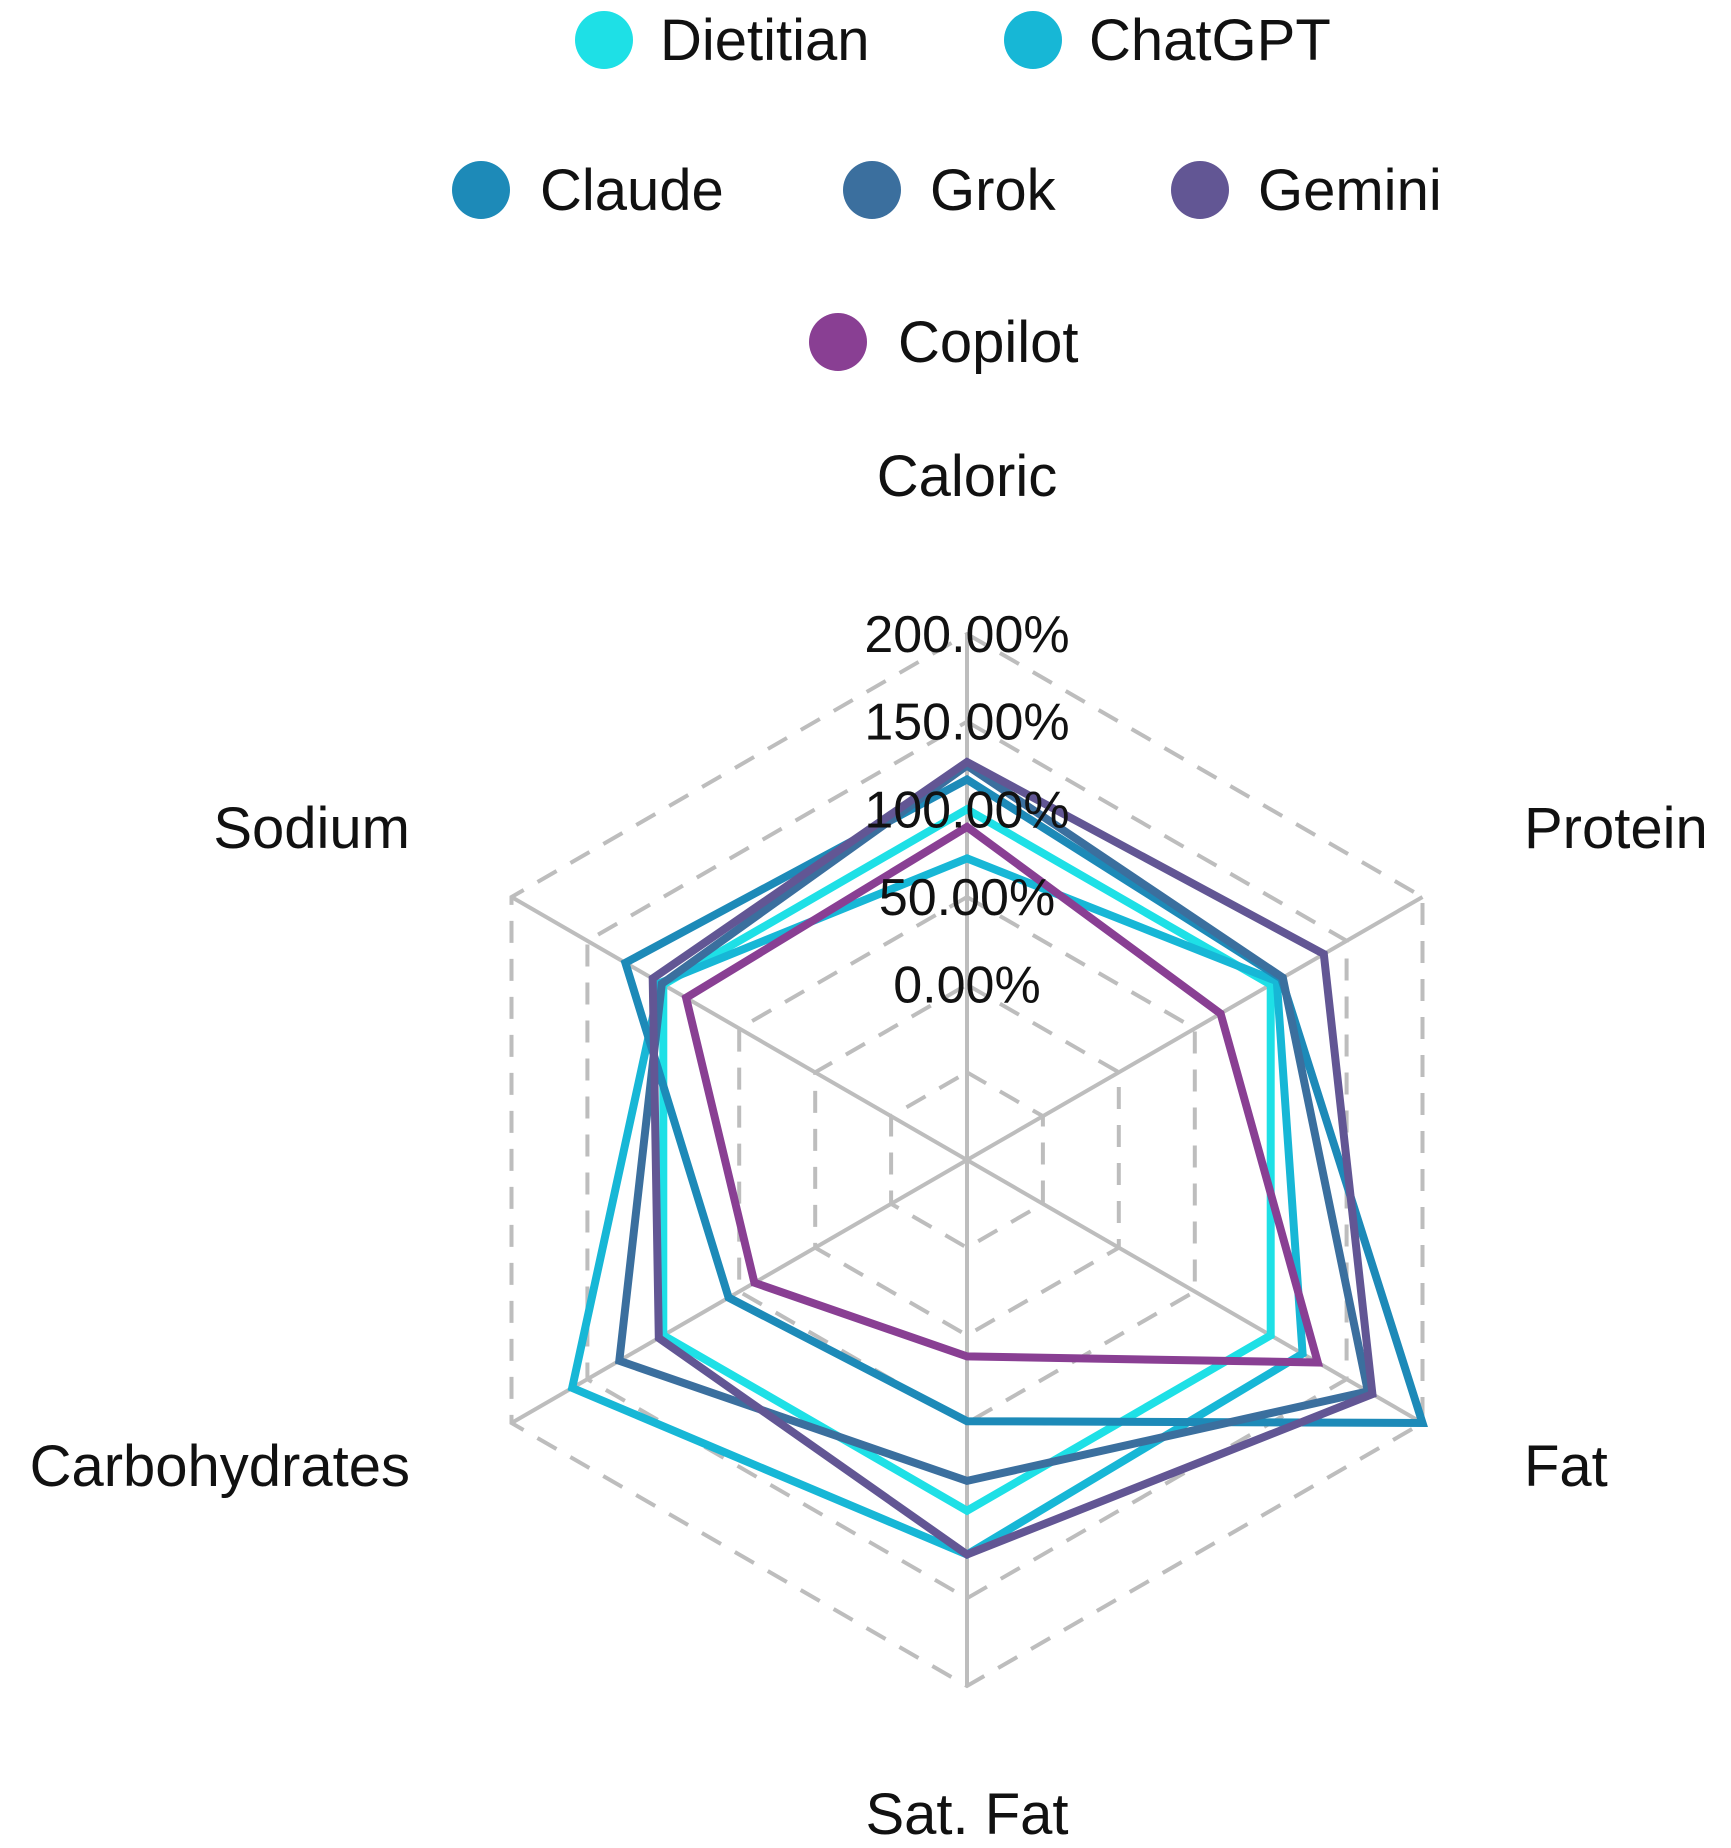 The height and width of the screenshot is (1848, 1731). What do you see at coordinates (311, 828) in the screenshot?
I see `axis-label-sodium: Sodium` at bounding box center [311, 828].